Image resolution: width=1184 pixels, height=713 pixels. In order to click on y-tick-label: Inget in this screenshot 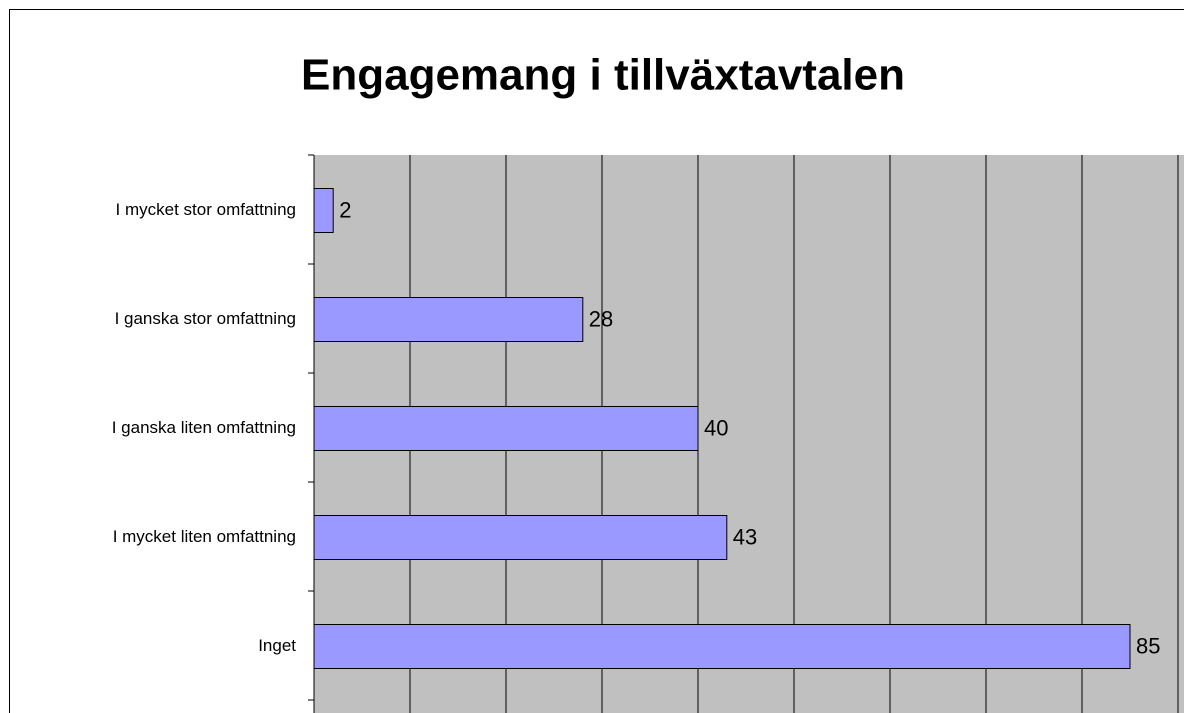, I will do `click(277, 645)`.